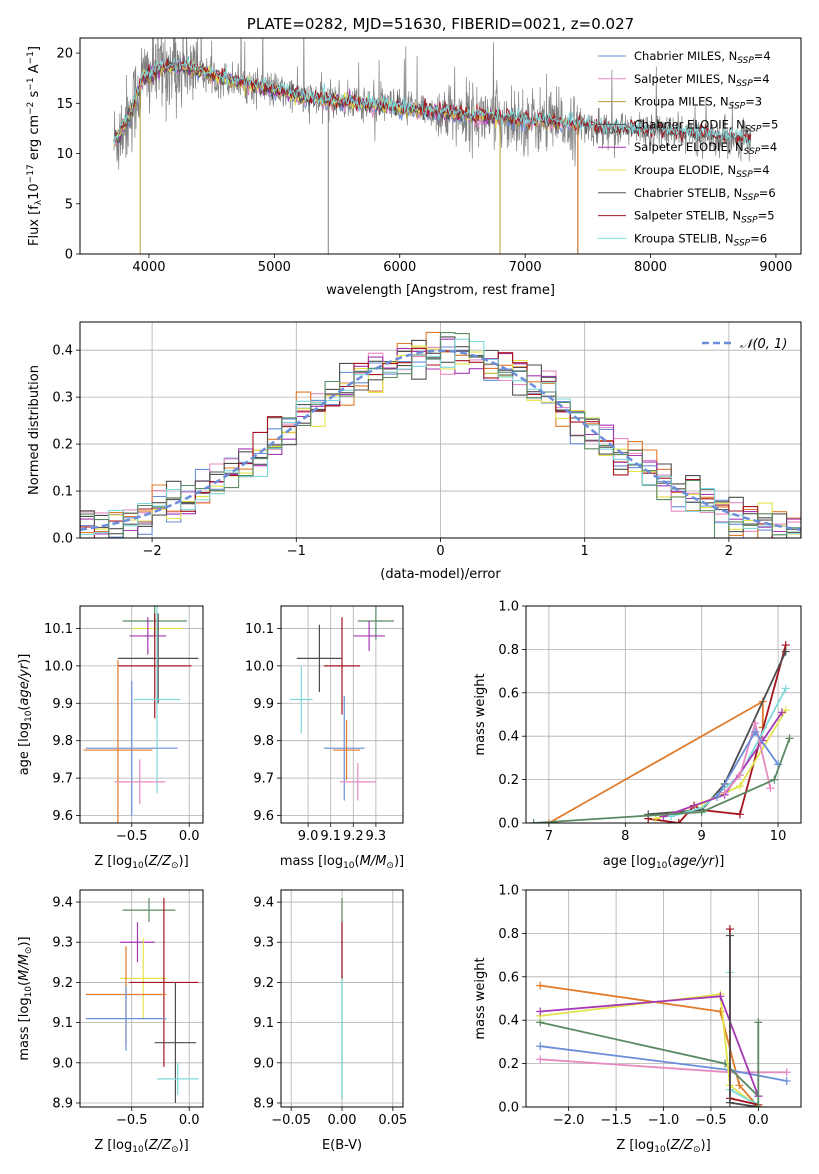 Image resolution: width=819 pixels, height=1174 pixels. What do you see at coordinates (706, 125) in the screenshot?
I see `legend-label: Chabrier ELODIE, NSSP=5` at bounding box center [706, 125].